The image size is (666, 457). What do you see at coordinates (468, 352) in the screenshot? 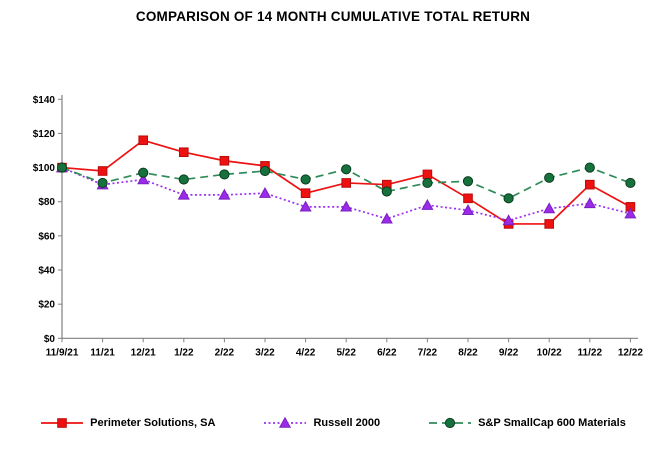
I see `x-axis-tick-label: 8/22` at bounding box center [468, 352].